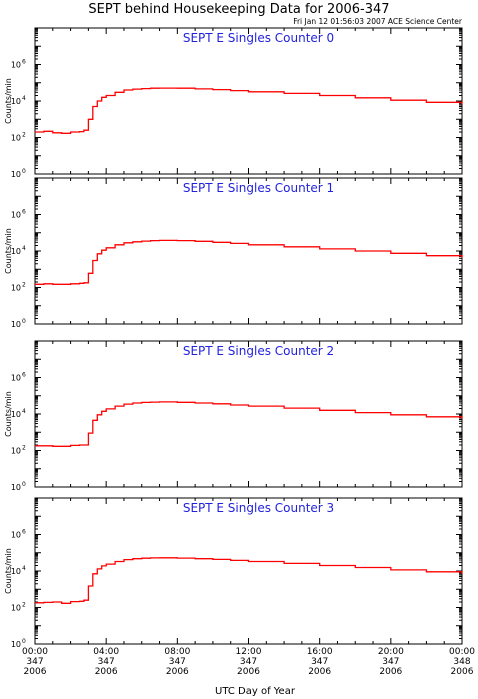  What do you see at coordinates (177, 652) in the screenshot?
I see `x-tick-label-time: 08:00` at bounding box center [177, 652].